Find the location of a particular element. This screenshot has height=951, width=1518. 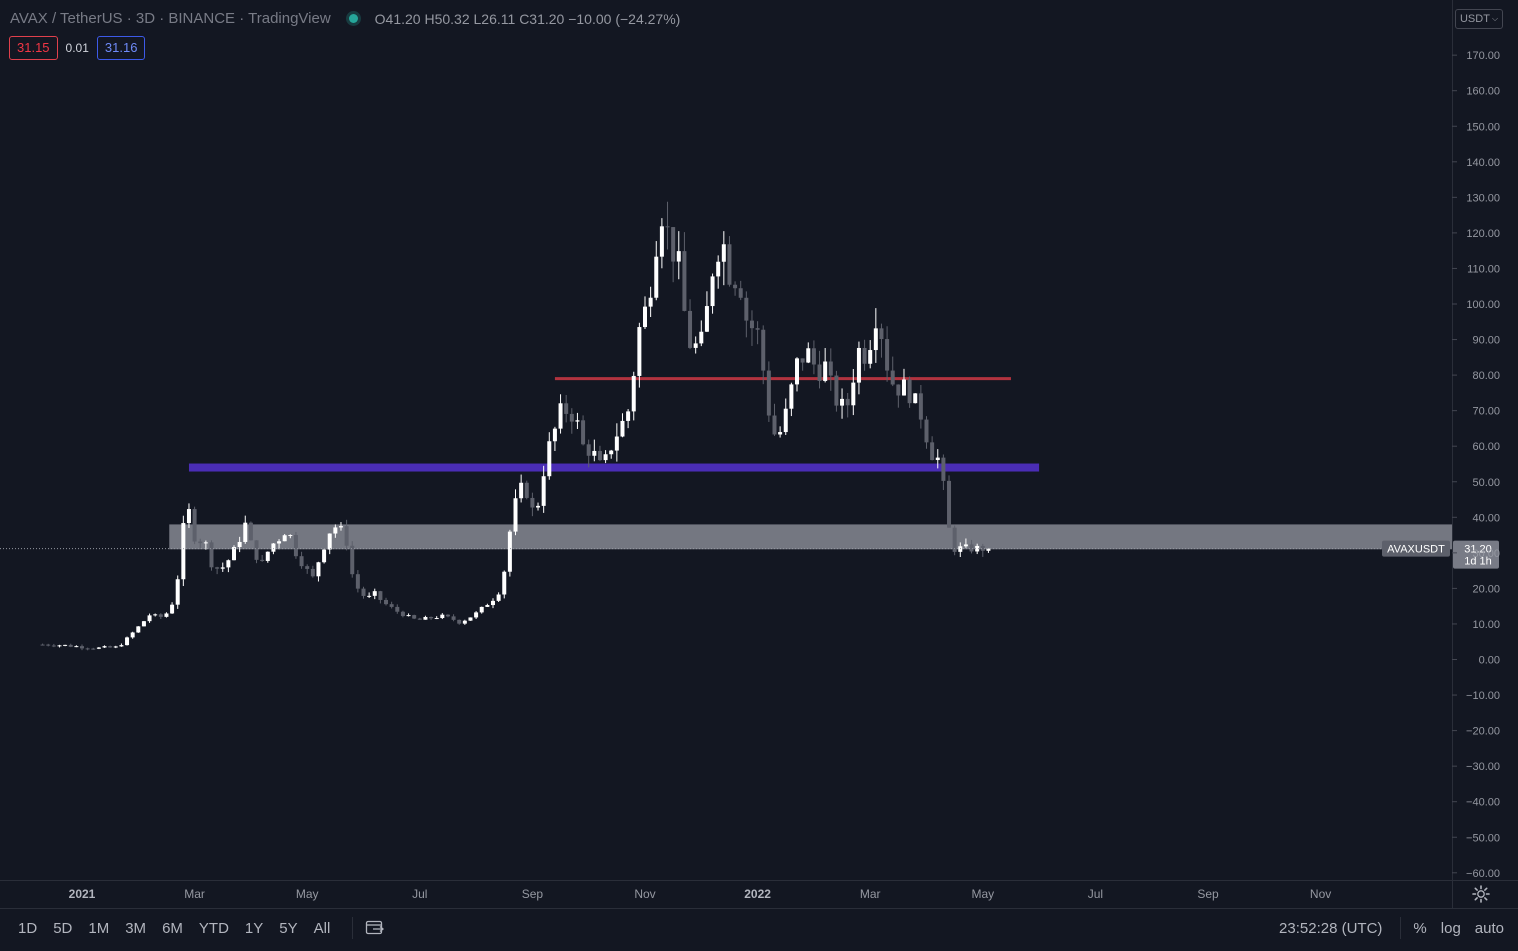

range-5d: 5D is located at coordinates (63, 928).